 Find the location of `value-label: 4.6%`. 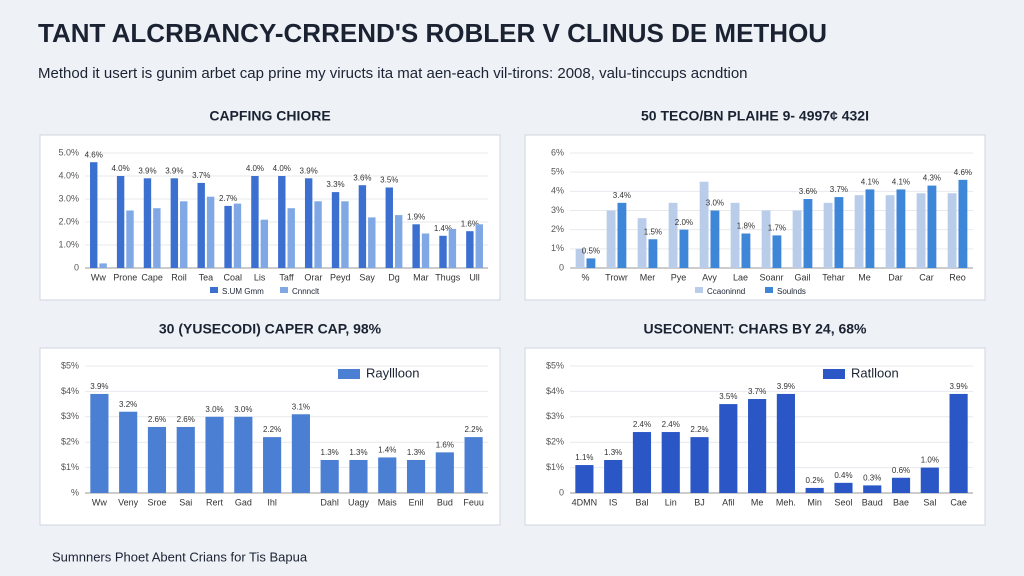

value-label: 4.6% is located at coordinates (94, 154).